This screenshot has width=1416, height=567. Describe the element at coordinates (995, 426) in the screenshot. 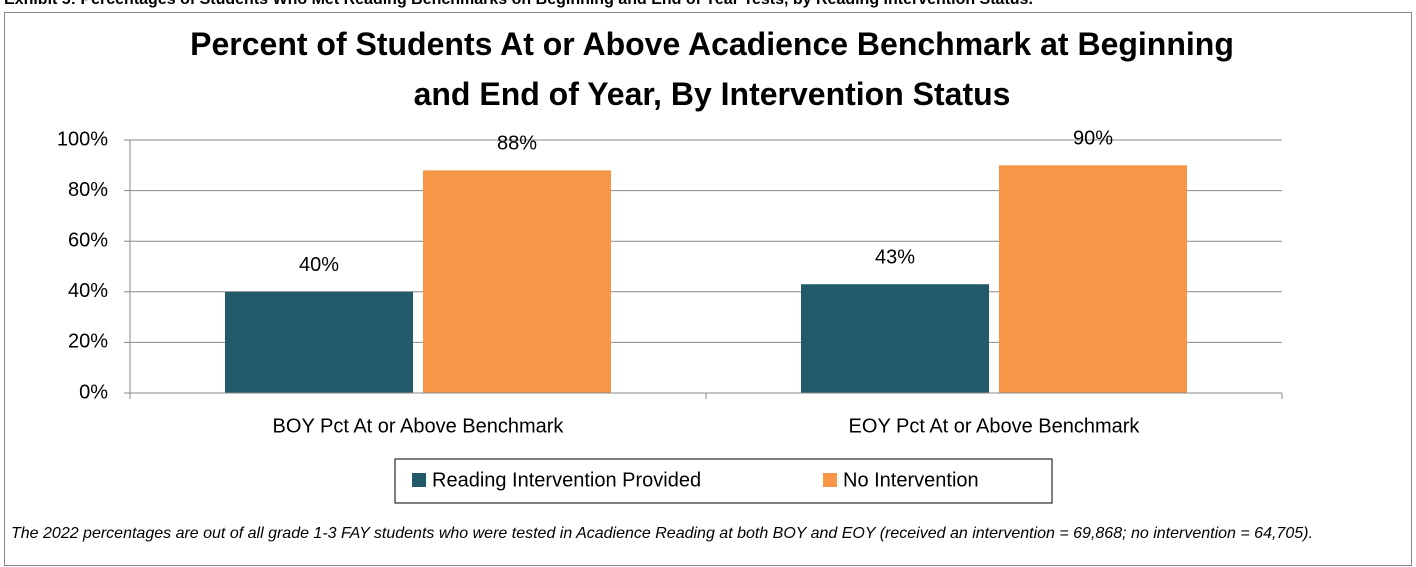

I see `x-tick-label: EOY Pct At or Above Benchmark` at that location.